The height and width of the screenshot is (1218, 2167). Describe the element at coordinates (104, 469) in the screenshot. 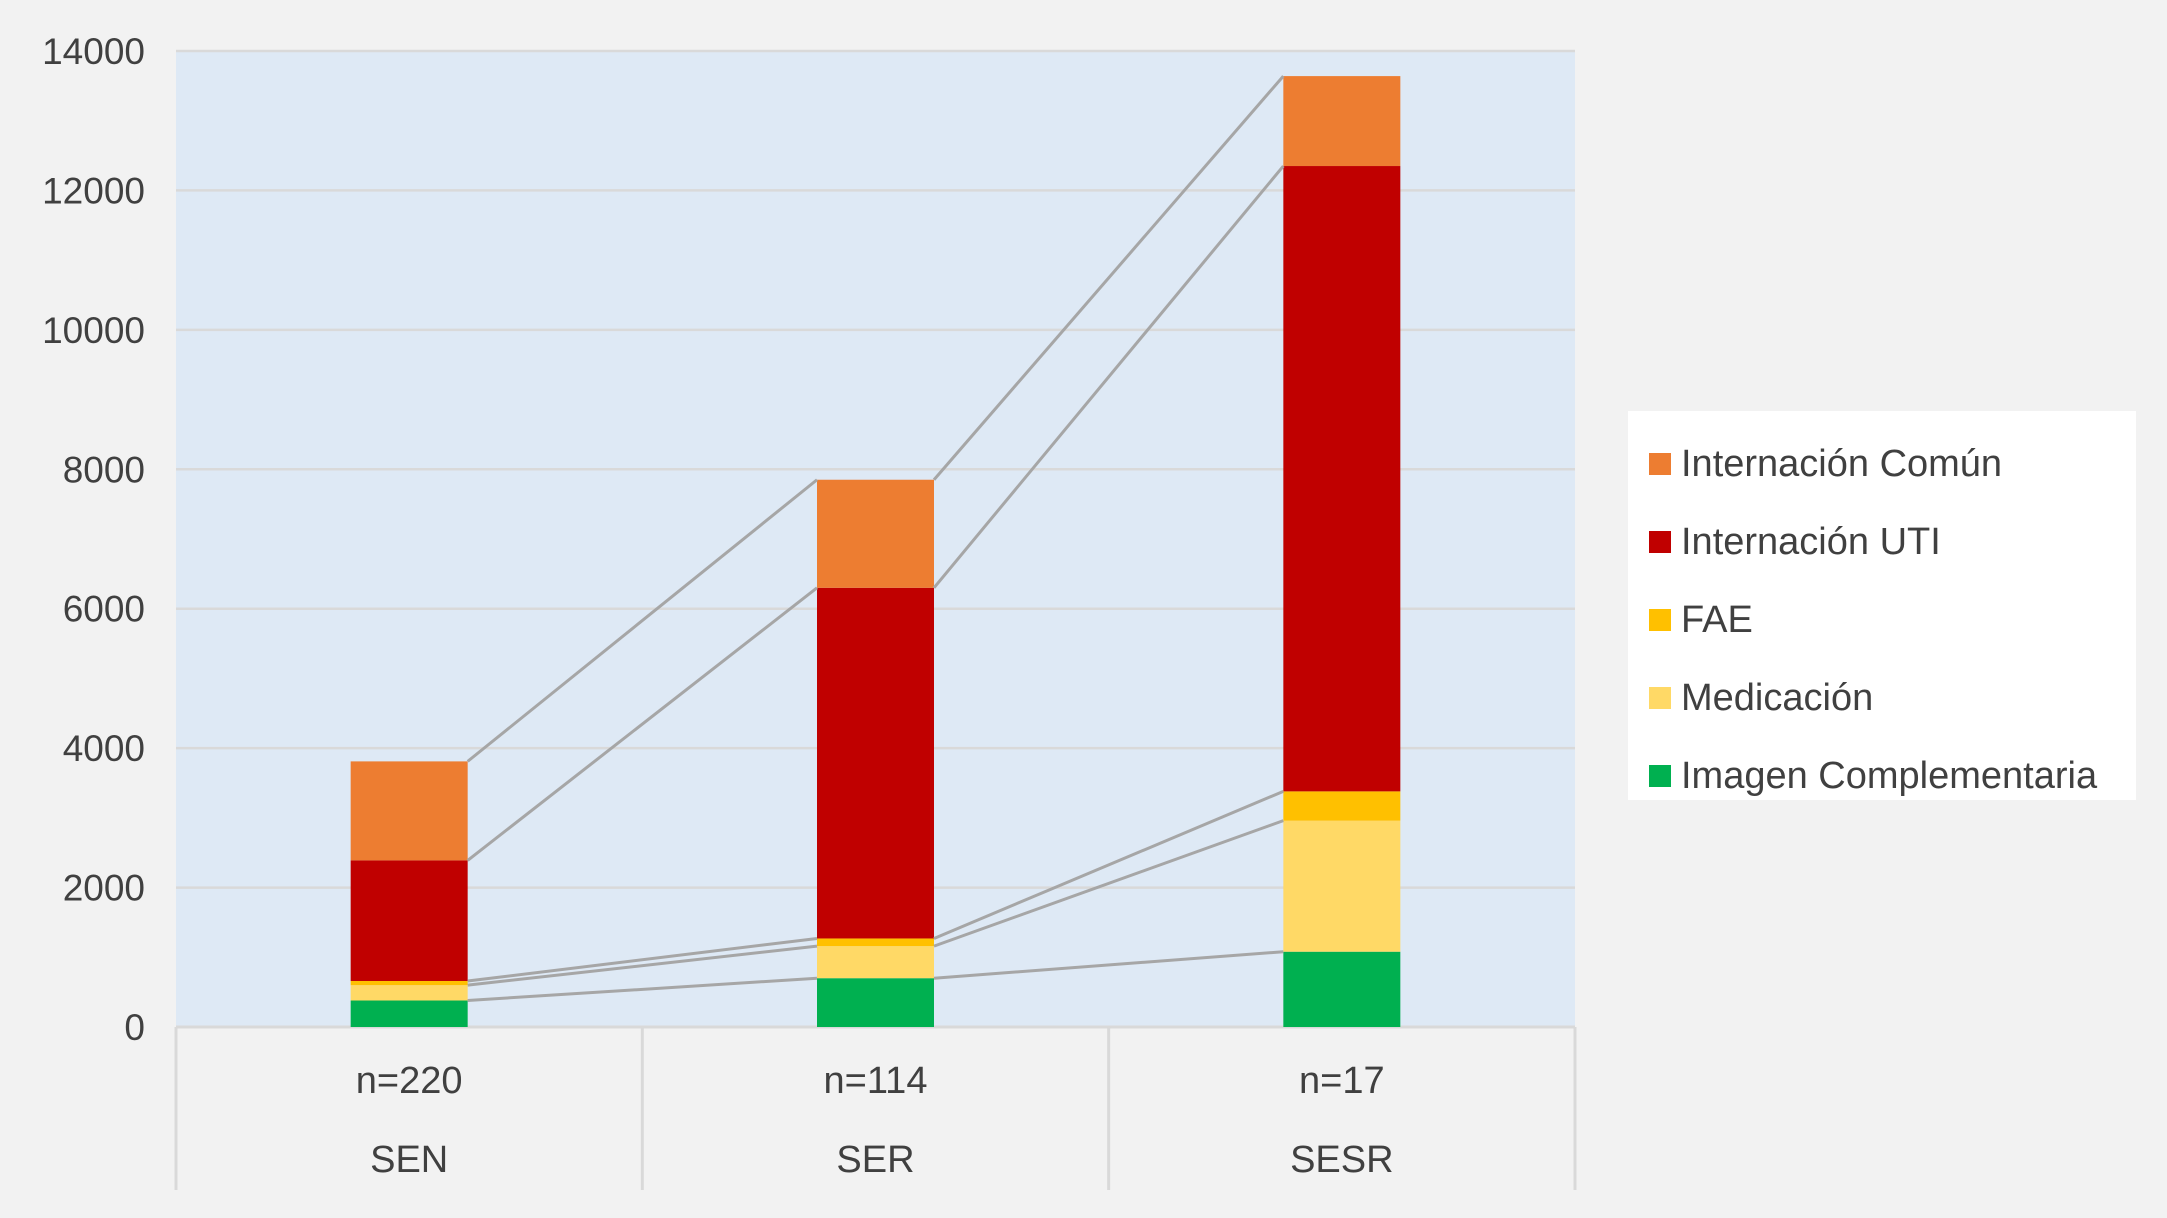

I see `y-tick-label: 8000` at that location.